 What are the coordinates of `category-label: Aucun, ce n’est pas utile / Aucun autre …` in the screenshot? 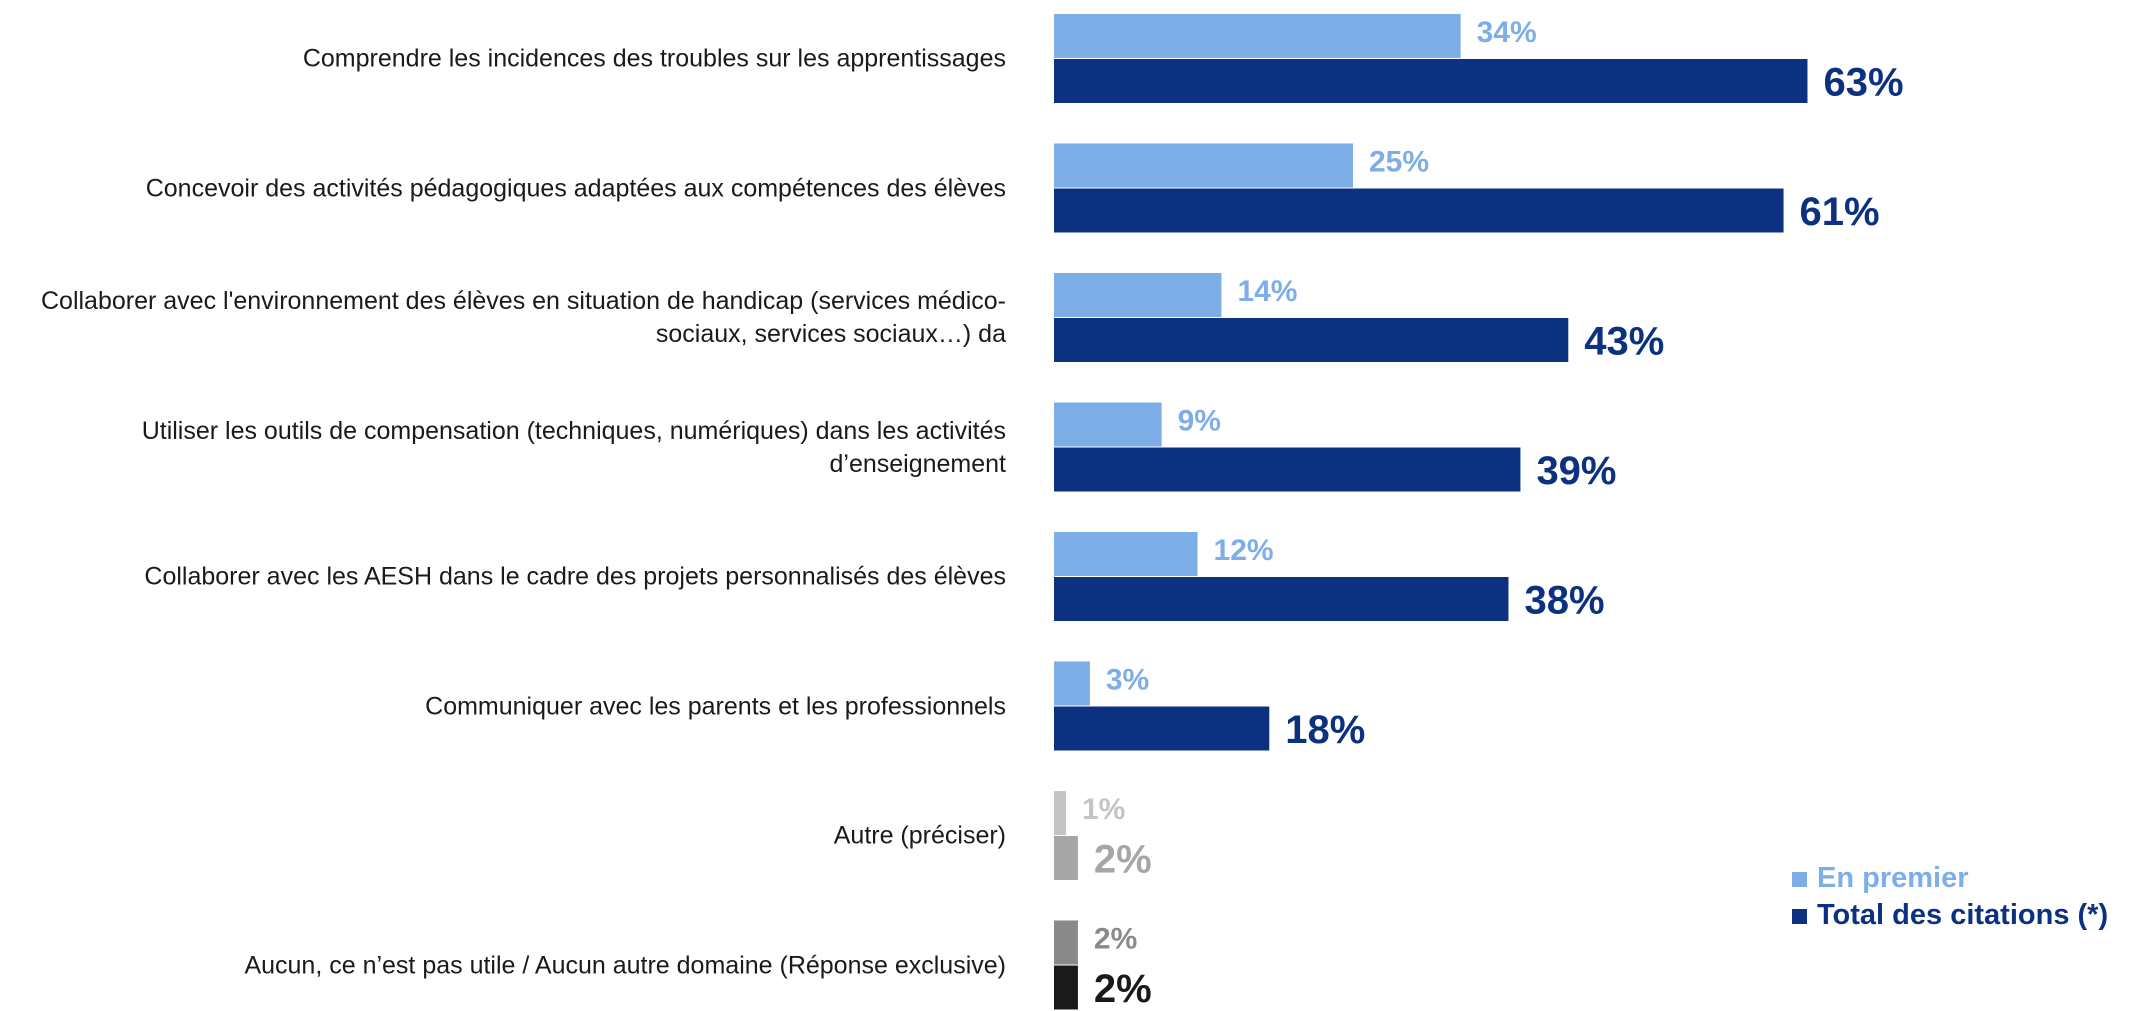 It's located at (625, 965).